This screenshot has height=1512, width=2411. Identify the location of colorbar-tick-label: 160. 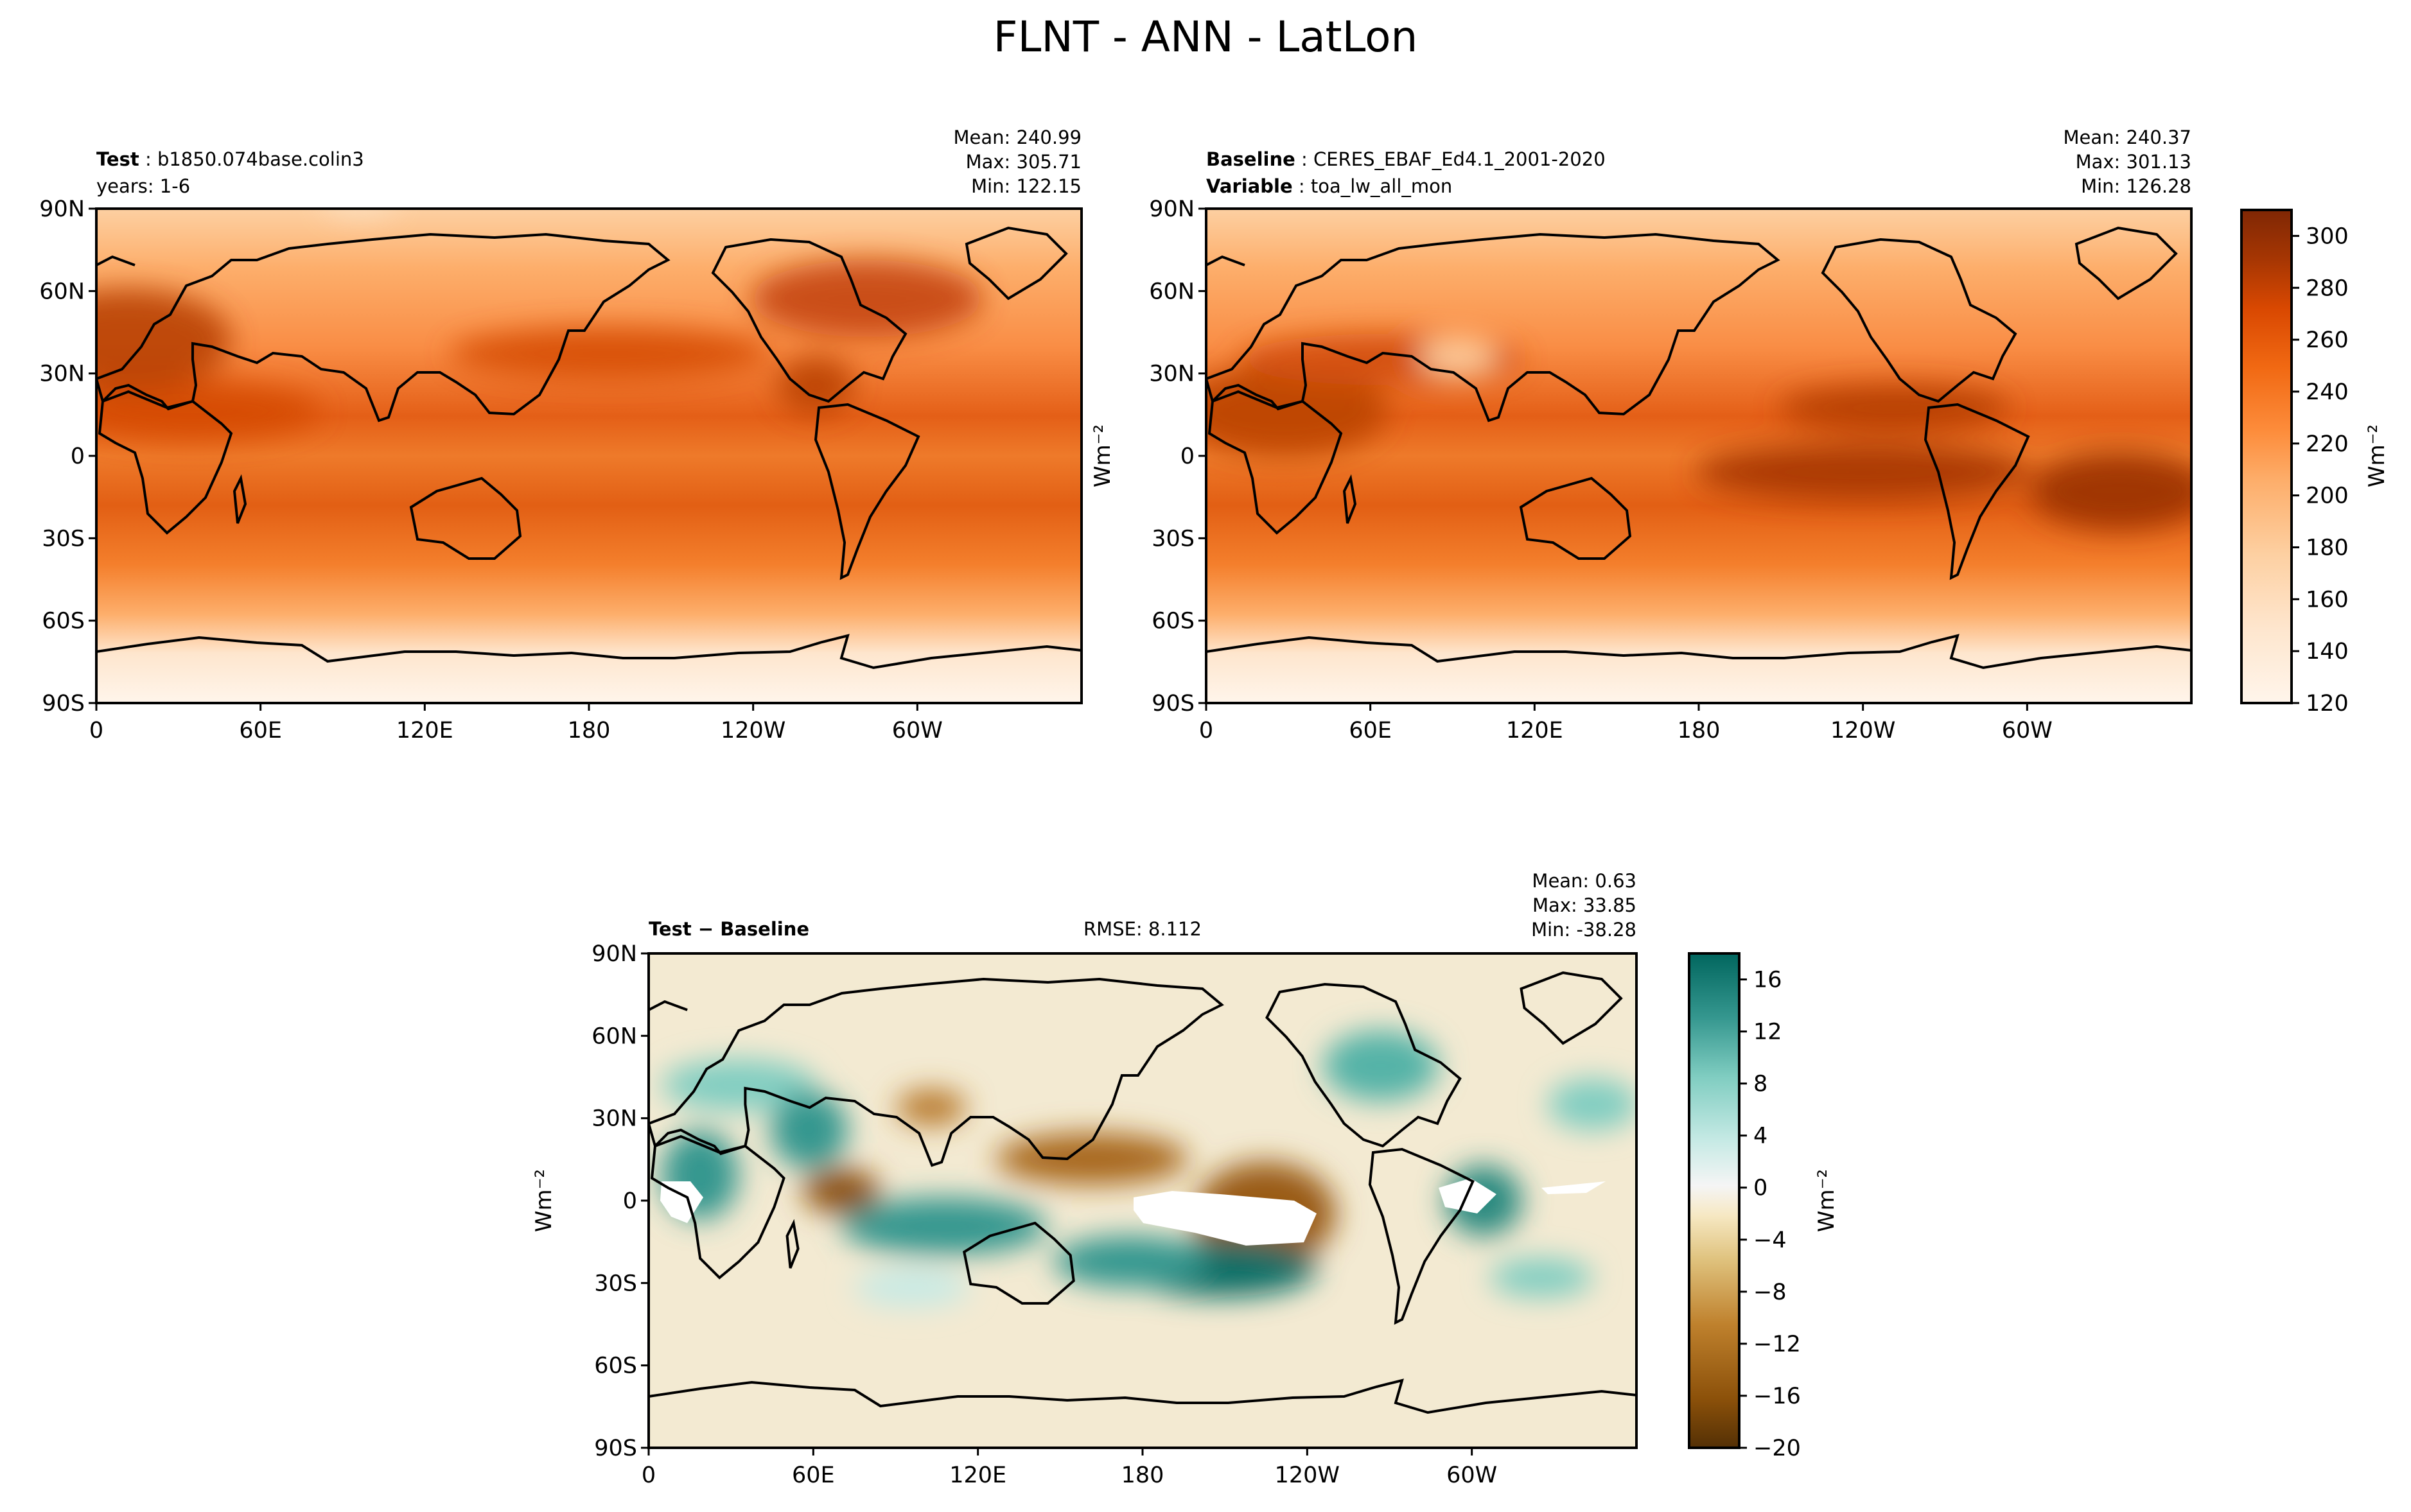
(2328, 600).